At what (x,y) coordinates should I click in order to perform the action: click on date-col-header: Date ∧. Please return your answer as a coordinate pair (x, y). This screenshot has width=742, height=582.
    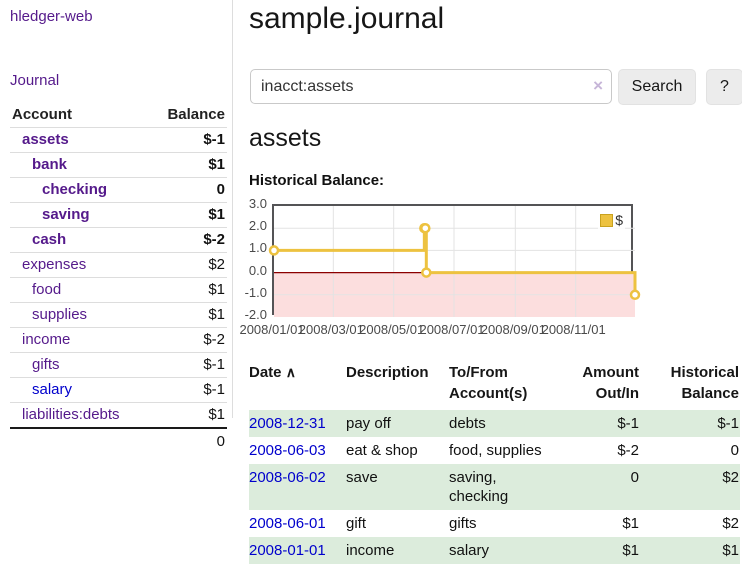
    Looking at the image, I should click on (272, 372).